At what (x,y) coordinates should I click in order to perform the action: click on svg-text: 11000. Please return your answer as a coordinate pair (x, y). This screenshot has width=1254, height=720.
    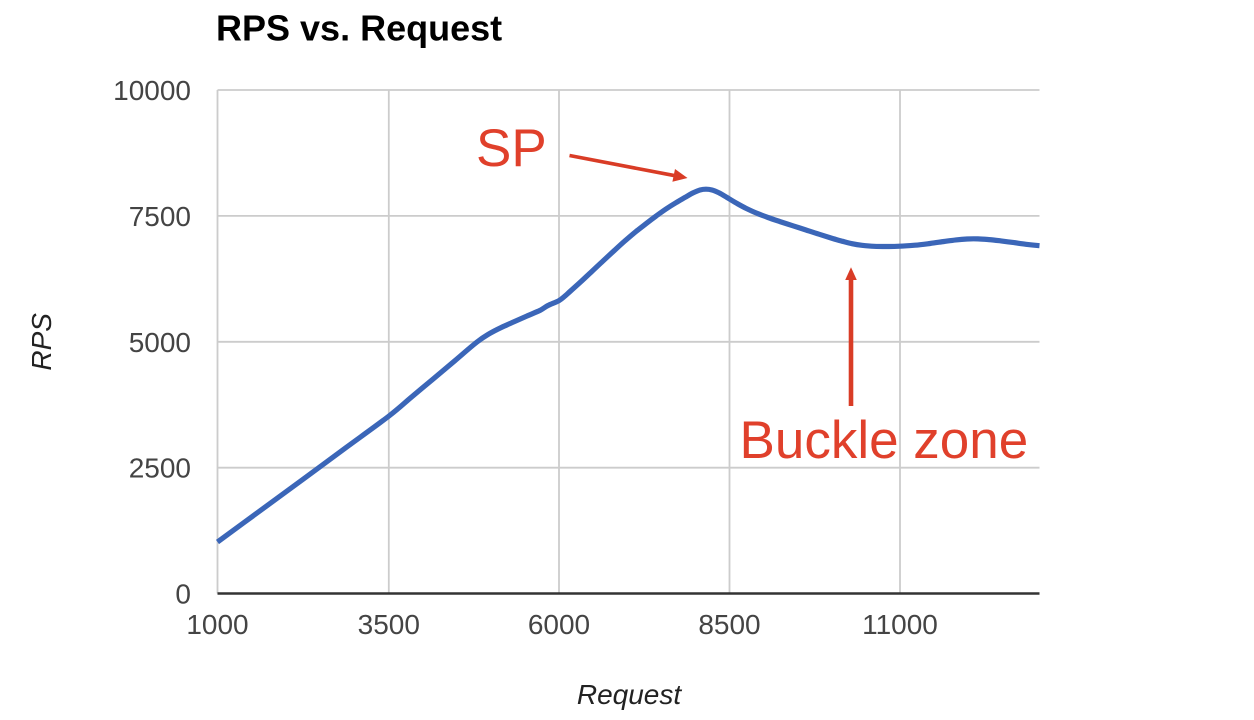
    Looking at the image, I should click on (900, 624).